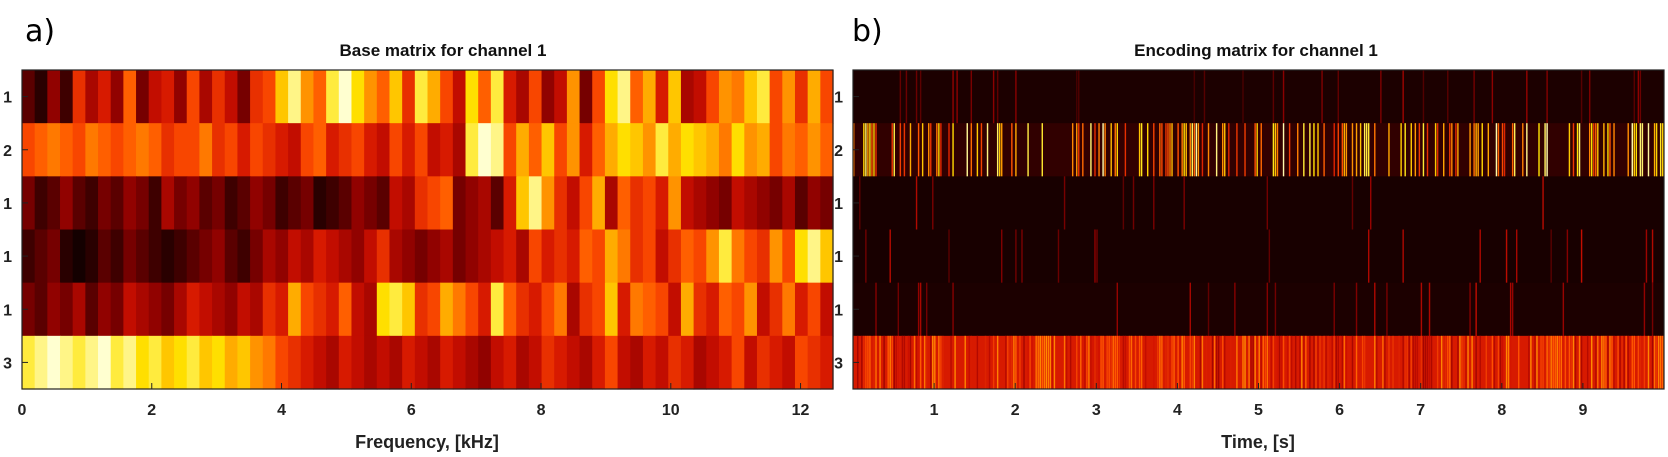  What do you see at coordinates (671, 410) in the screenshot?
I see `x-tick-label: 10` at bounding box center [671, 410].